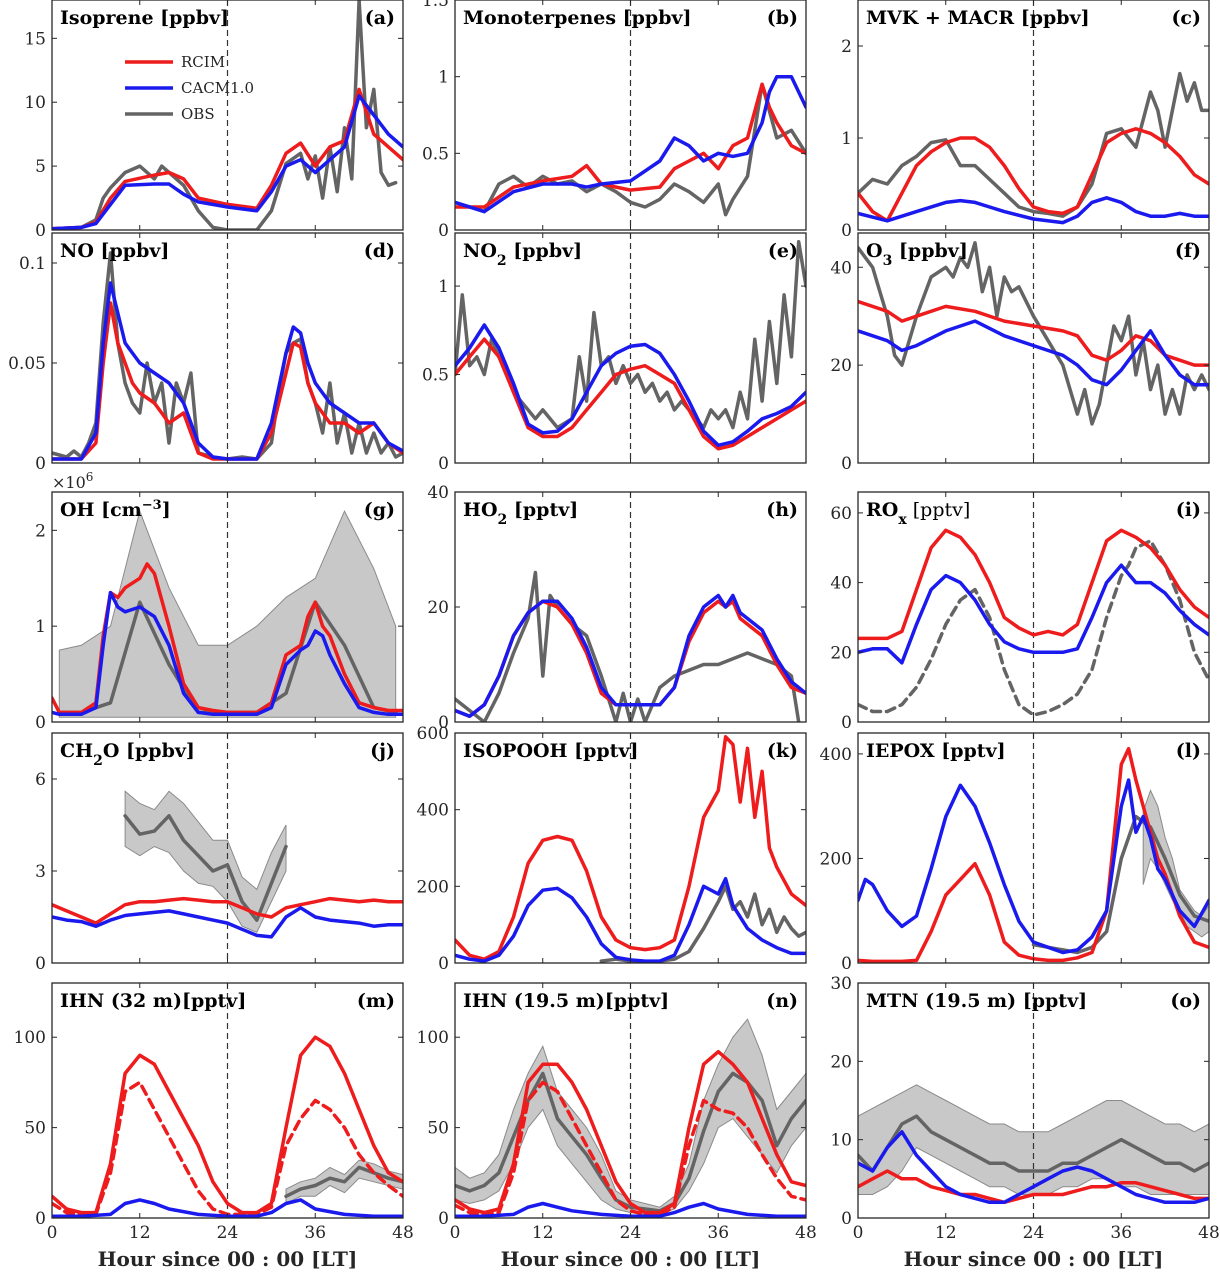 The height and width of the screenshot is (1288, 1220). Describe the element at coordinates (1185, 1001) in the screenshot. I see `panel-letter: (o)` at that location.